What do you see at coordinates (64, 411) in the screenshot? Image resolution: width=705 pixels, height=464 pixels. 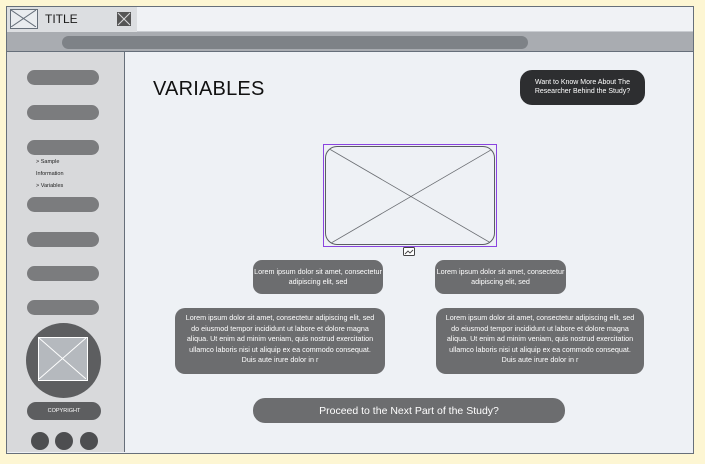 I see `copyright-badge: COPYRIGHT` at bounding box center [64, 411].